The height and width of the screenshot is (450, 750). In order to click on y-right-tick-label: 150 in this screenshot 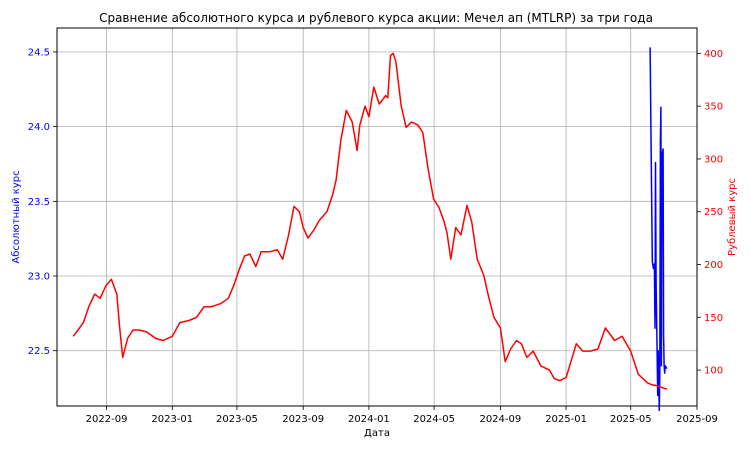, I will do `click(713, 318)`.